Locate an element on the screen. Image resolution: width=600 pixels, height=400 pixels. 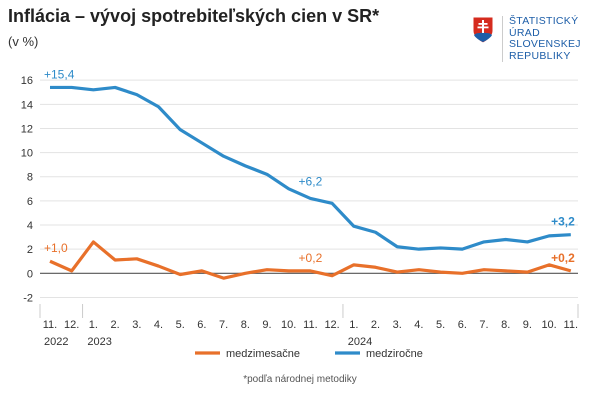
data-label: +15,4 is located at coordinates (59, 74).